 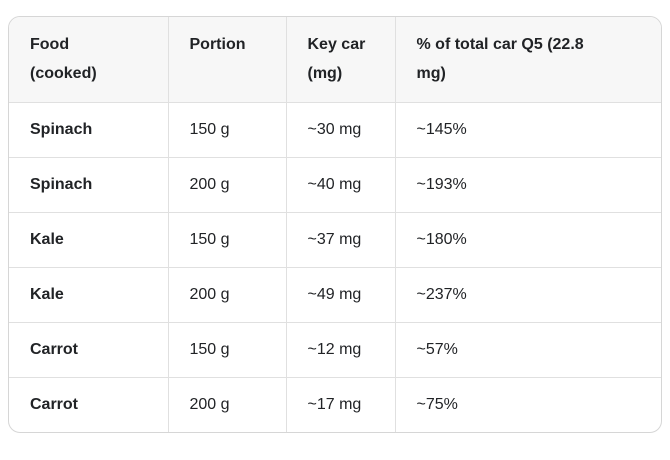 I want to click on column-header-key-car: Key car (mg), so click(x=341, y=60).